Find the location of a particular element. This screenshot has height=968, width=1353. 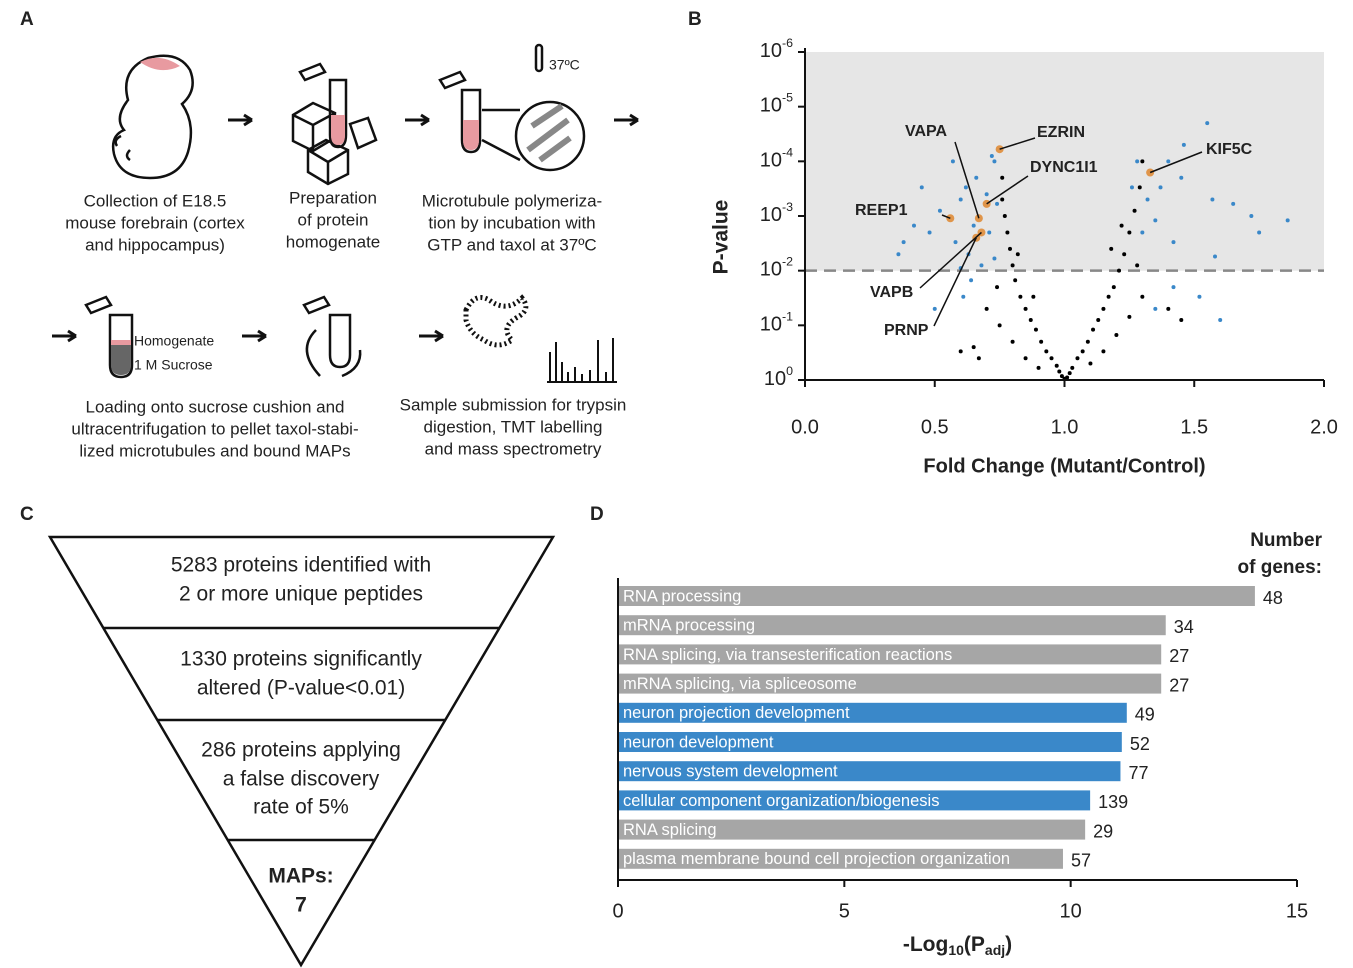

x-tick-label: 10 is located at coordinates (1071, 911).